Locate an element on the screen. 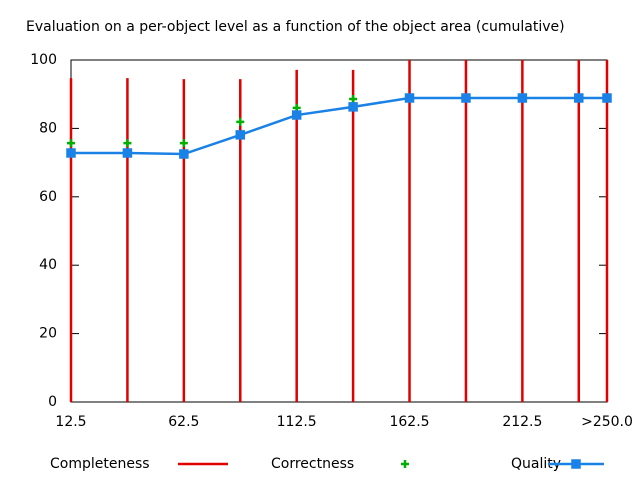 This screenshot has height=480, width=640. y-tick-label: 0 is located at coordinates (52, 402).